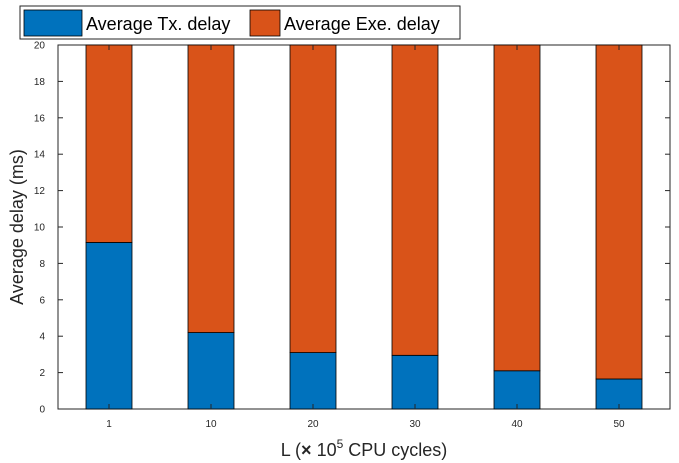  I want to click on legend-swatch-exe-delay, so click(265, 23).